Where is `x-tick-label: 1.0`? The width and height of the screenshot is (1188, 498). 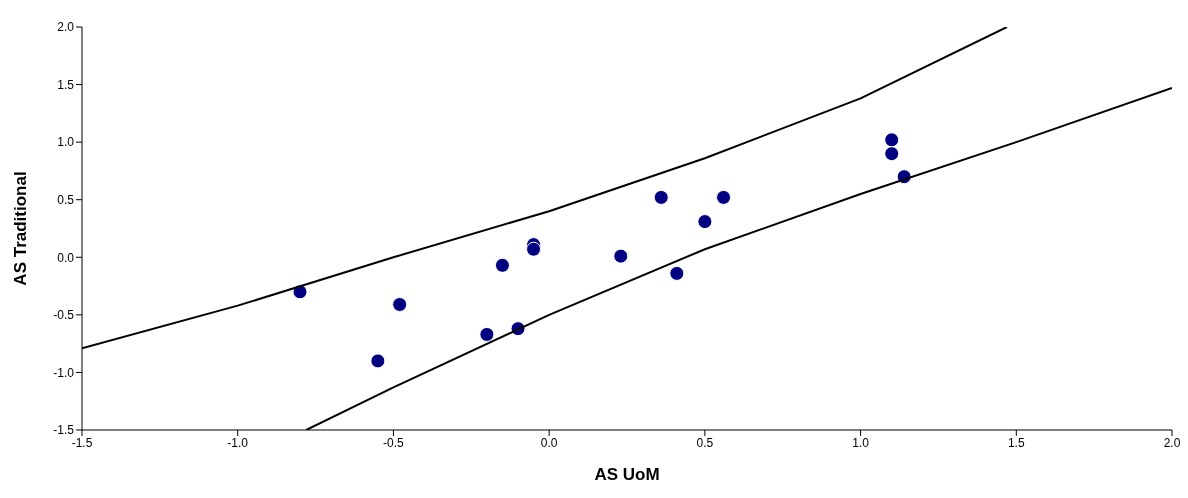 x-tick-label: 1.0 is located at coordinates (861, 442).